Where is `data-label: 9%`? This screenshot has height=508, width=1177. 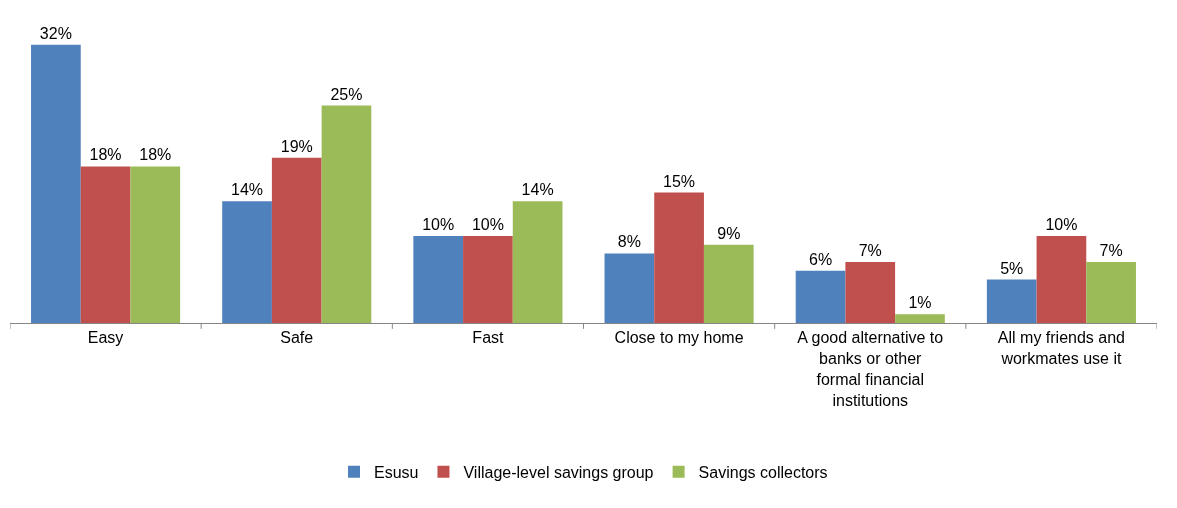
data-label: 9% is located at coordinates (729, 233).